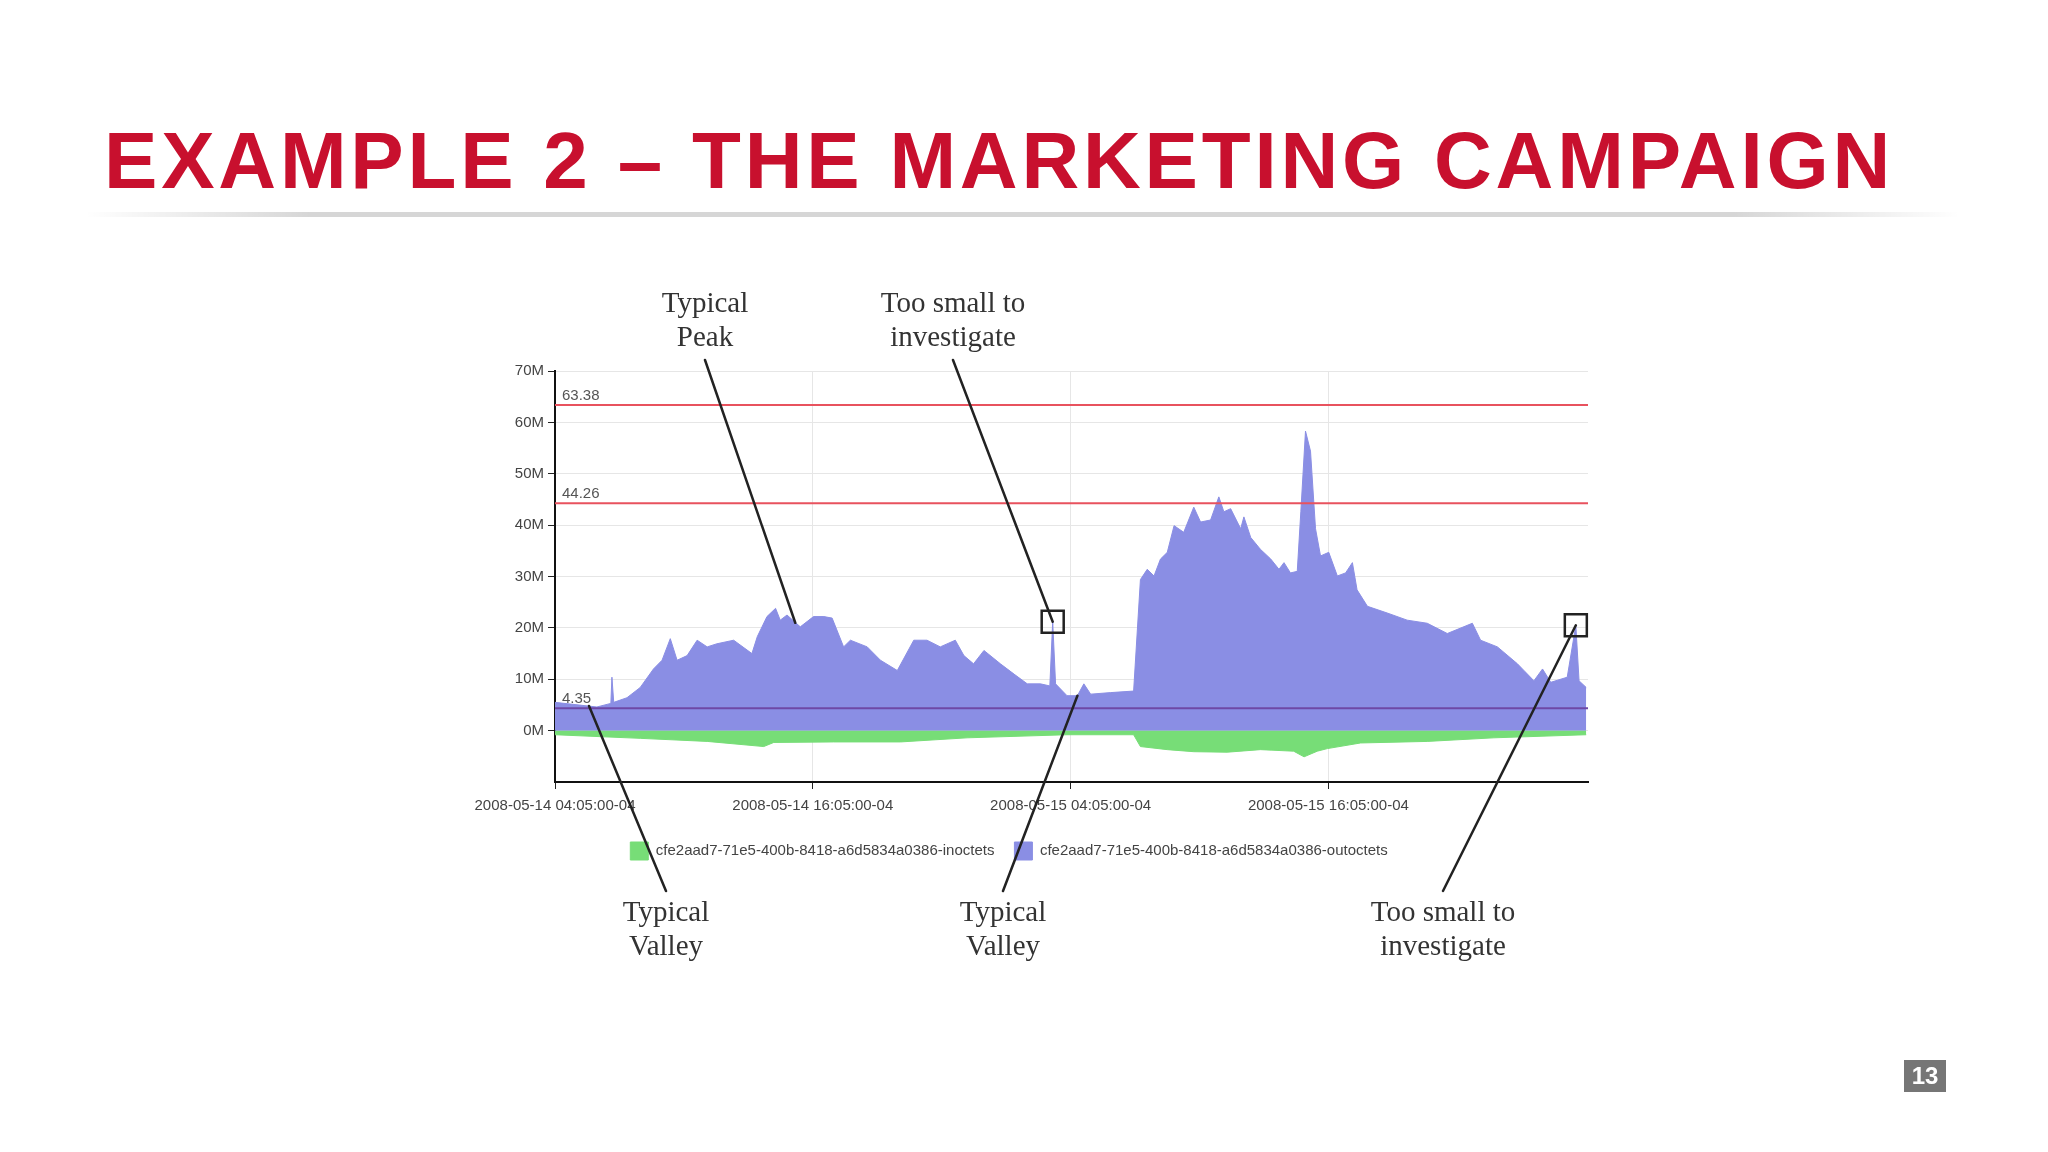 The image size is (2048, 1152). I want to click on y-tick-label: 70M, so click(529, 370).